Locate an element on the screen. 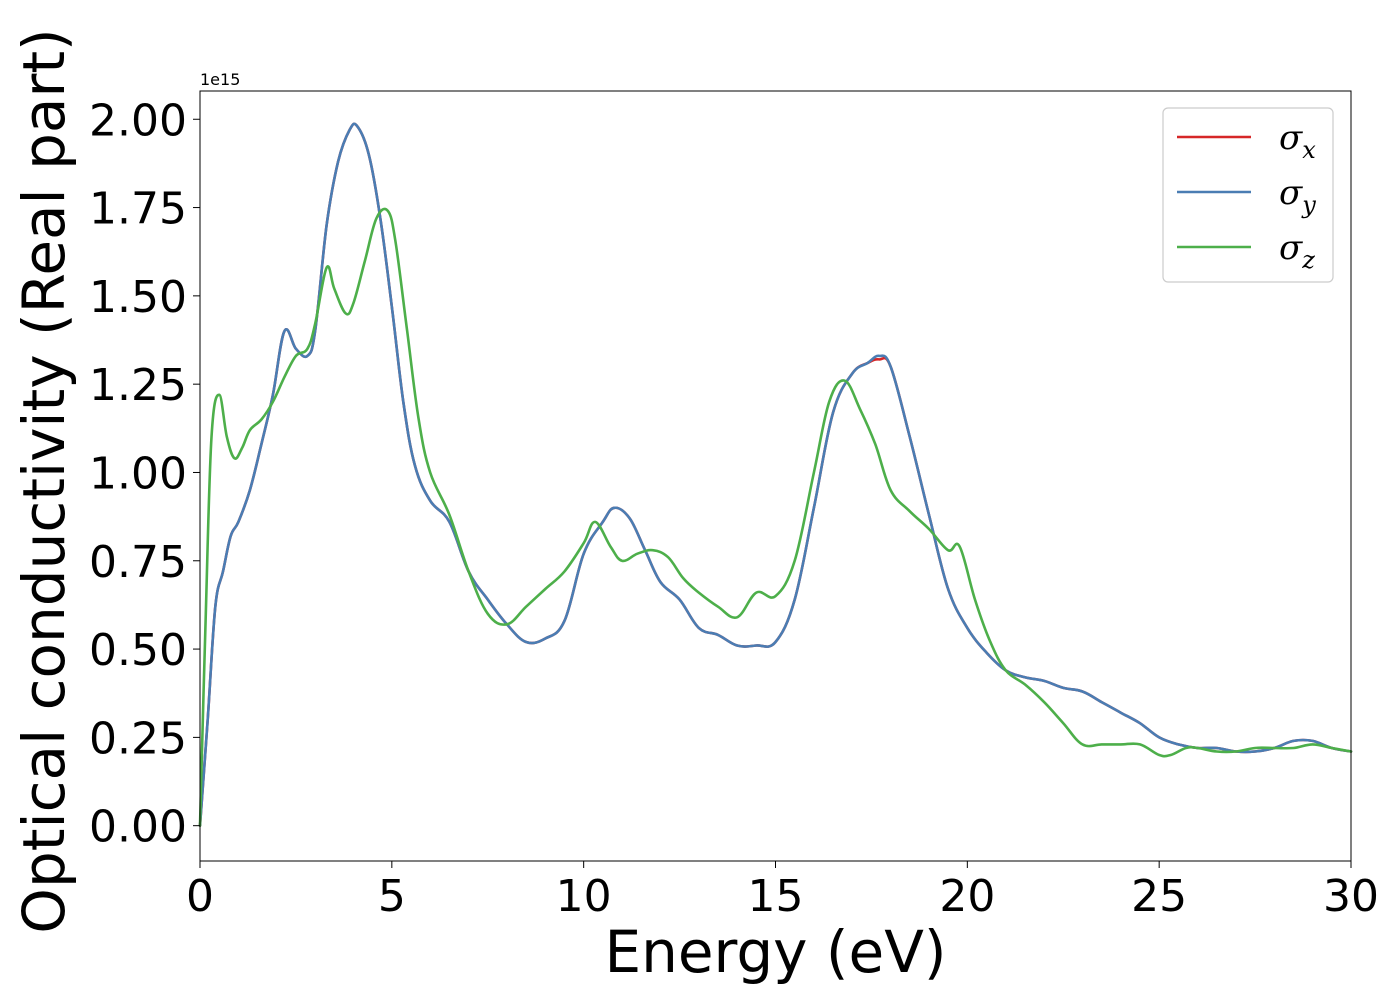 The width and height of the screenshot is (1400, 1000). legend-subscript: z is located at coordinates (1308, 260).